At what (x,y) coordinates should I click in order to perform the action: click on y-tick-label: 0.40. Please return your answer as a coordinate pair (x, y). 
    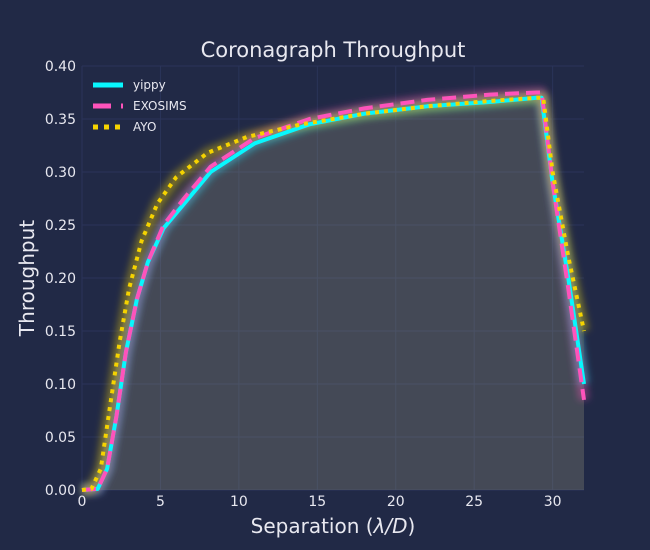
    Looking at the image, I should click on (60, 67).